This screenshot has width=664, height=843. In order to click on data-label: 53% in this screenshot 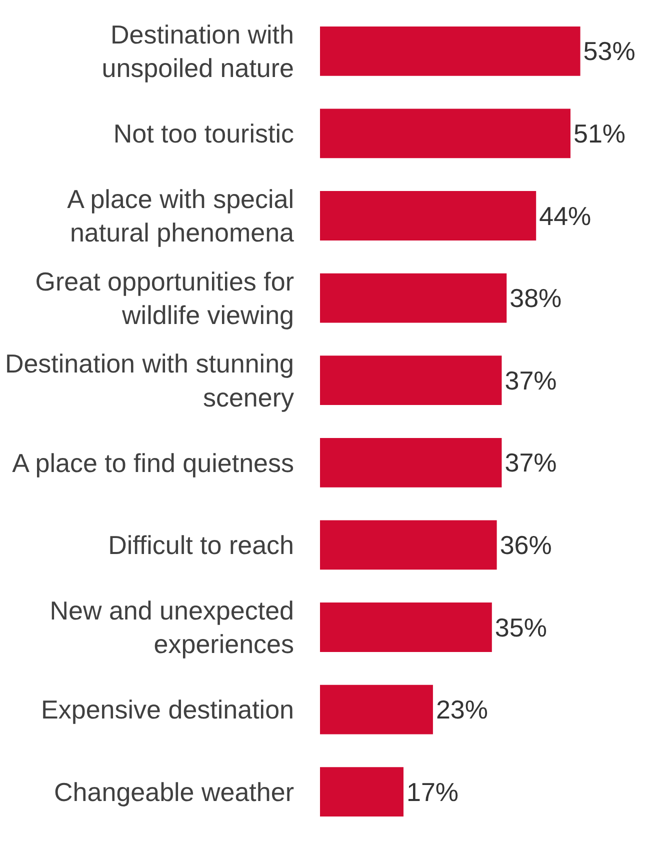, I will do `click(609, 51)`.